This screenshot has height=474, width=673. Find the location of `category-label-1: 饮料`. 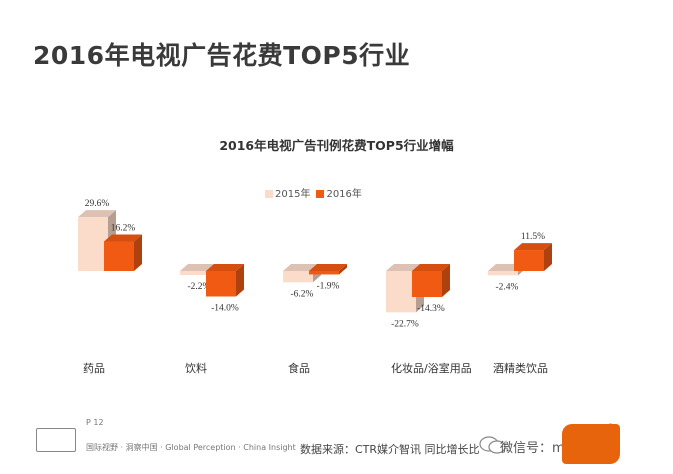

category-label-1: 饮料 is located at coordinates (196, 368).